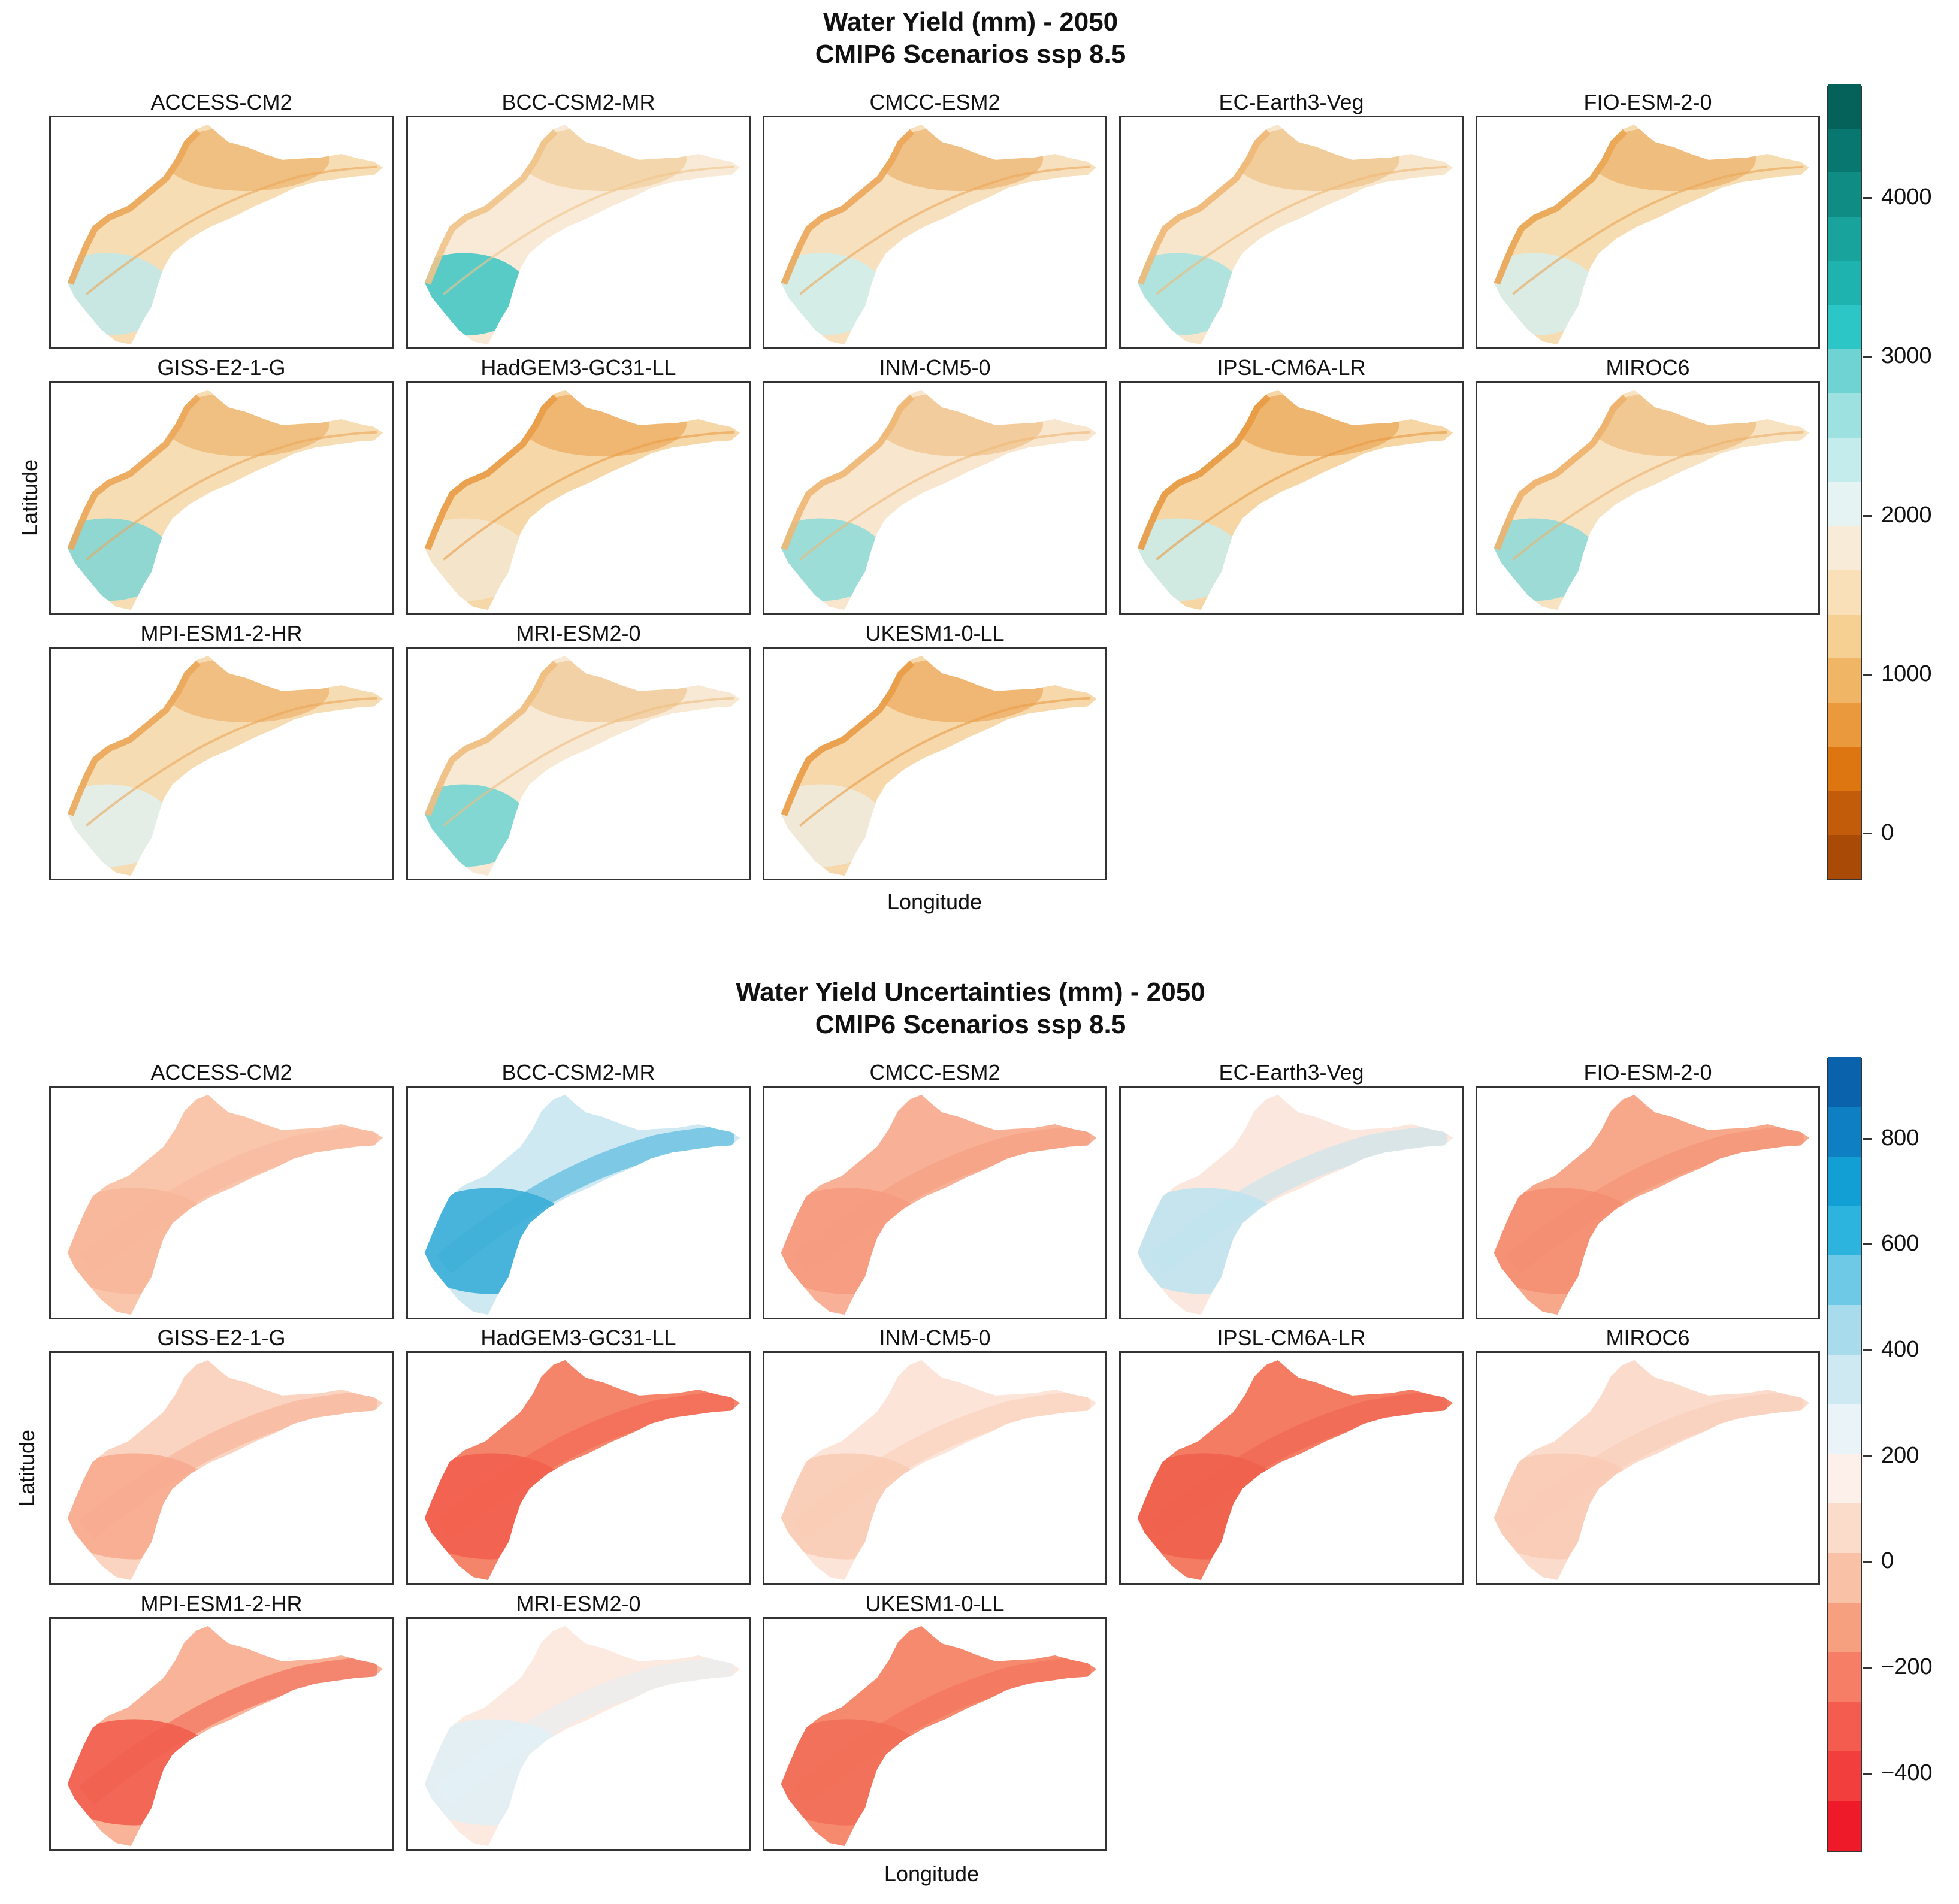 The height and width of the screenshot is (1904, 1959). What do you see at coordinates (970, 992) in the screenshot?
I see `figure-title: Water Yield Uncertainties (mm) - 2050` at bounding box center [970, 992].